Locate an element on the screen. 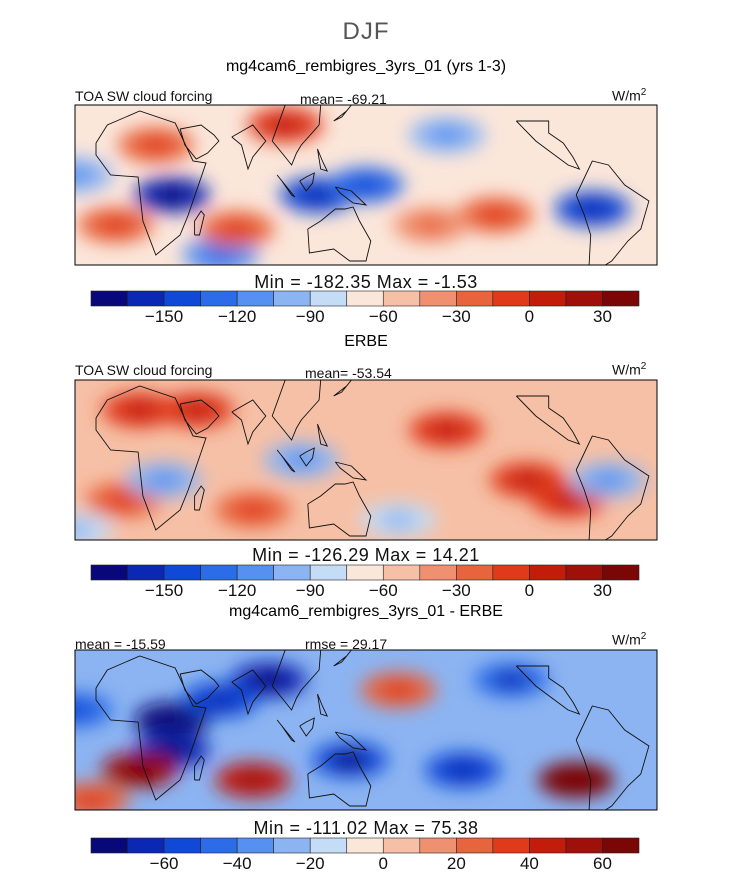 This screenshot has height=877, width=732. panel-2-units: W/m2 is located at coordinates (629, 369).